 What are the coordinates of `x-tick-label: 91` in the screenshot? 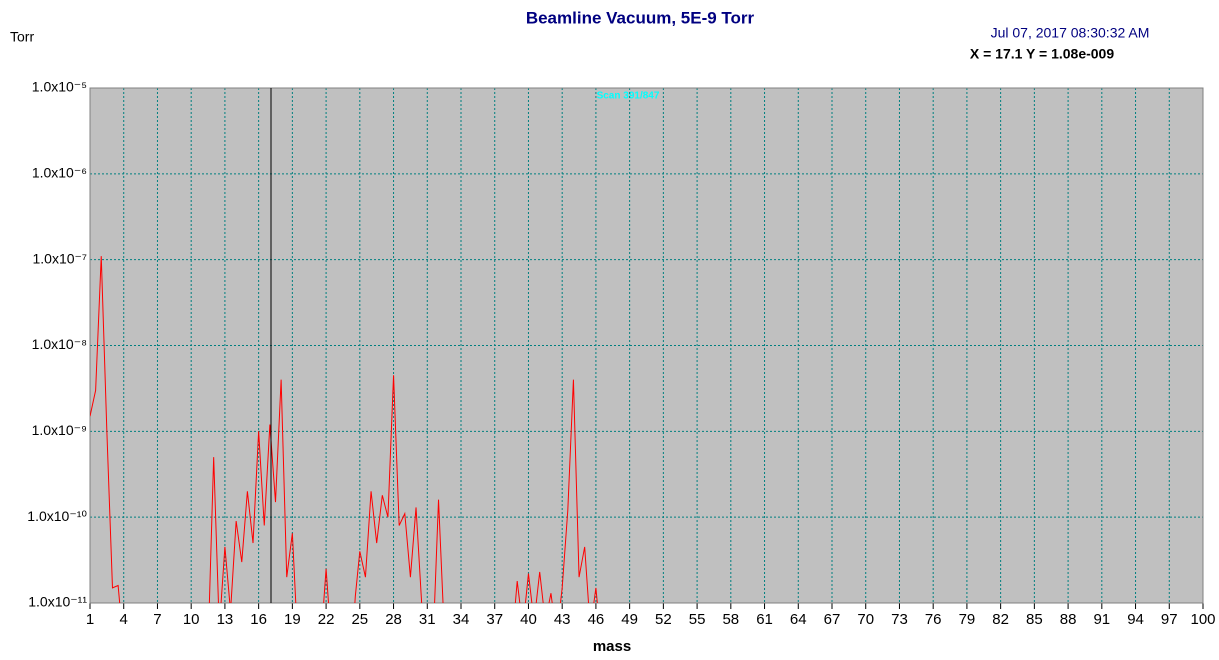 It's located at (1101, 619).